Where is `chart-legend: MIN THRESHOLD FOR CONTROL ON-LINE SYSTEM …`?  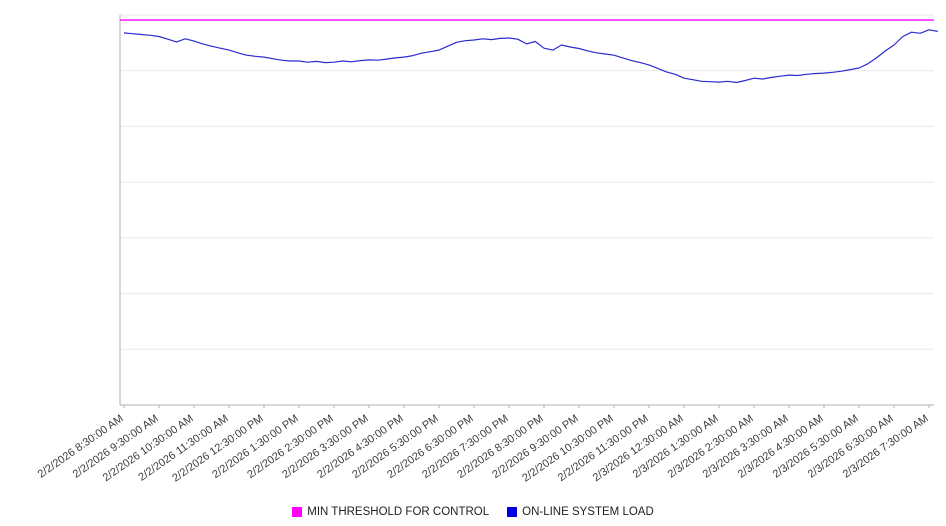 chart-legend: MIN THRESHOLD FOR CONTROL ON-LINE SYSTEM … is located at coordinates (473, 512).